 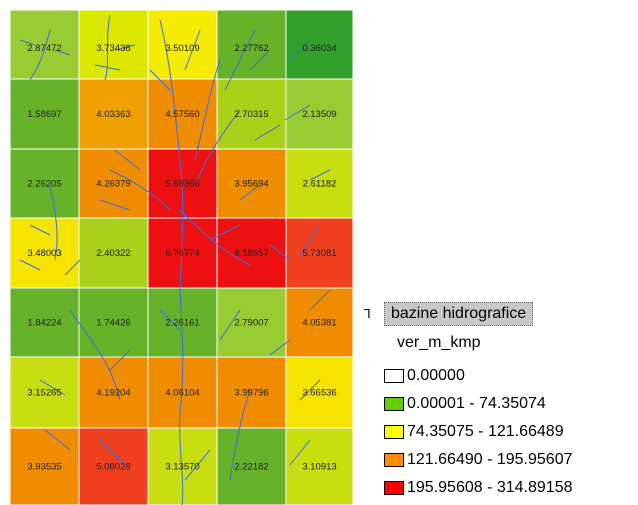 I want to click on legend-class-3: 74.35075 - 121.66489, so click(x=474, y=432).